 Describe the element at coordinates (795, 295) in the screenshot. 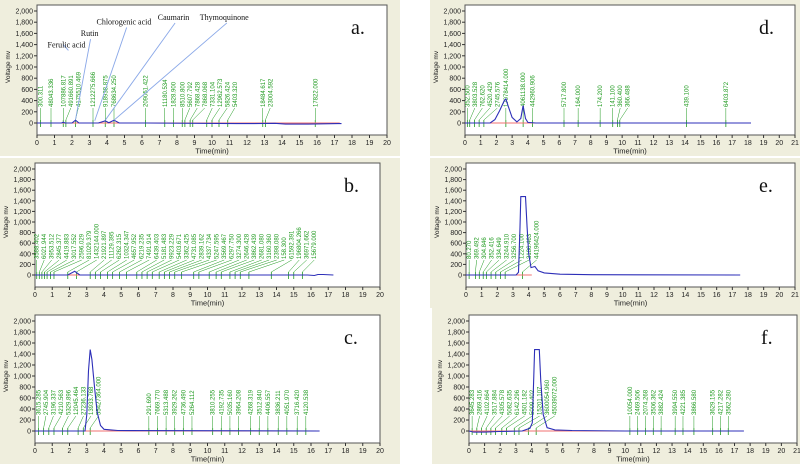

I see `x-tick-label: 21` at that location.